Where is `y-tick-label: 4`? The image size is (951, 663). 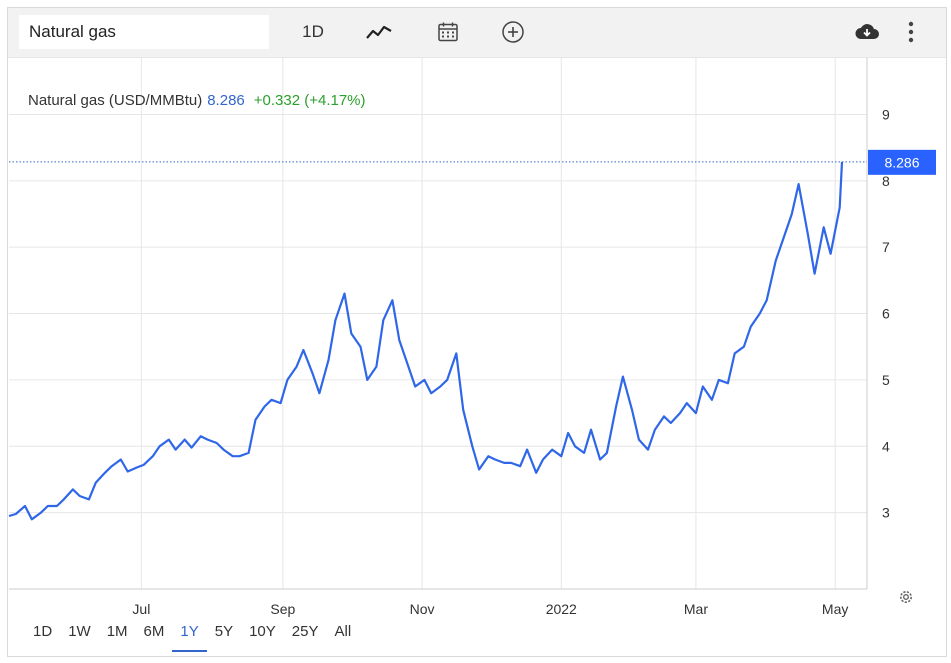
y-tick-label: 4 is located at coordinates (886, 446).